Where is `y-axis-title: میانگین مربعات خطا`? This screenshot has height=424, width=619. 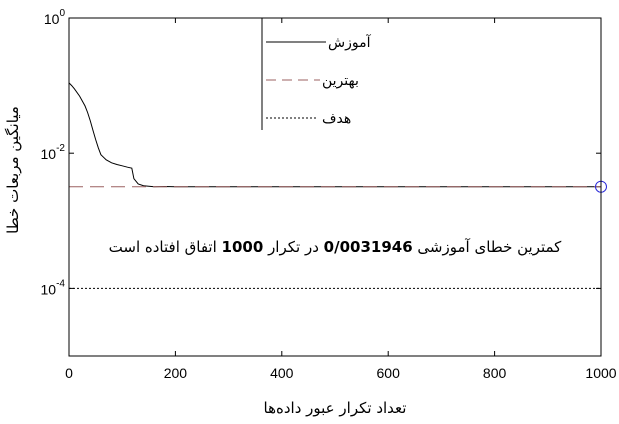 y-axis-title: میانگین مربعات خطا is located at coordinates (13, 170).